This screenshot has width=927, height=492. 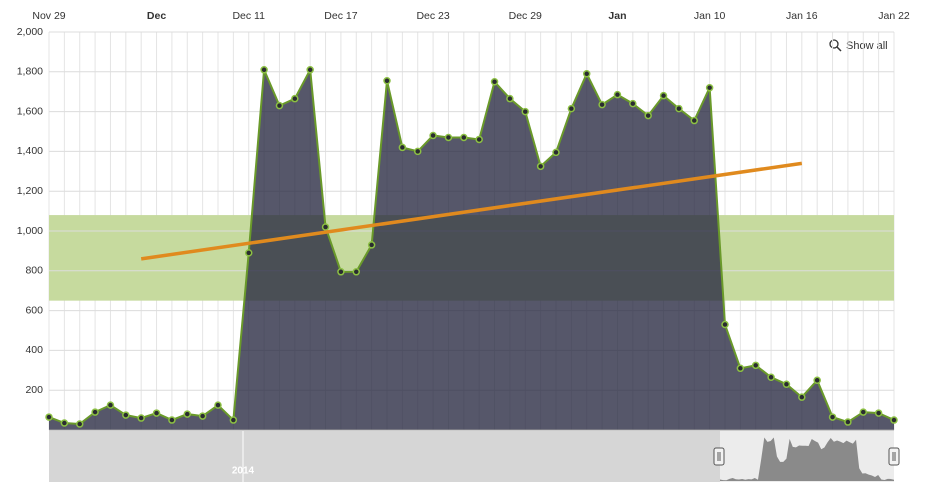 I want to click on y-tick-label: 800, so click(x=34, y=271).